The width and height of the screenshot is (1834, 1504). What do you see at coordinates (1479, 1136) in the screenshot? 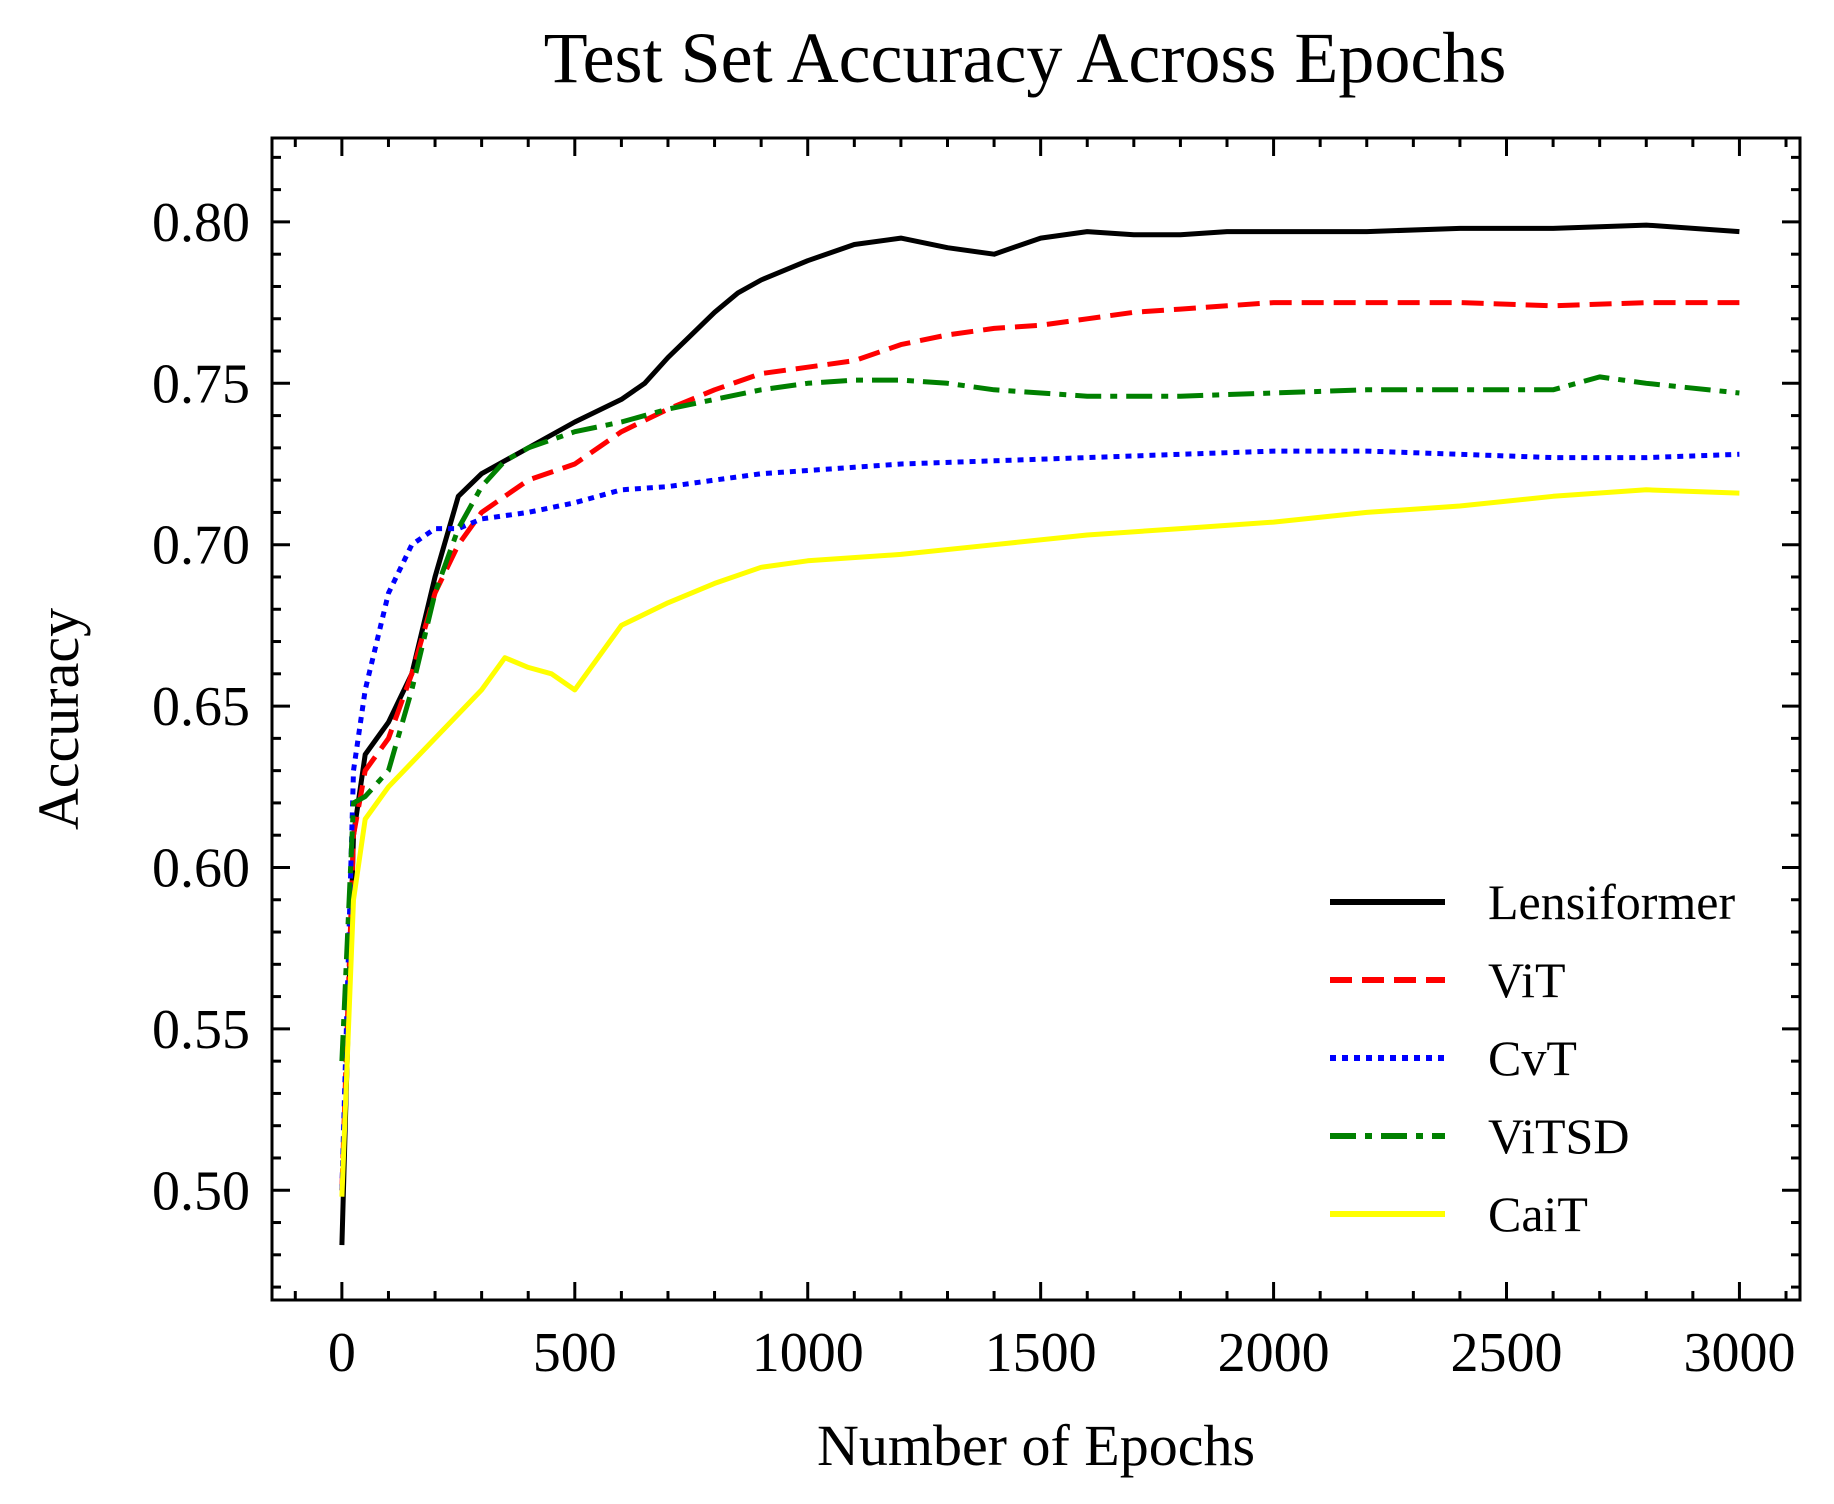
I see `legend-item-vitsd: ViTSD` at bounding box center [1479, 1136].